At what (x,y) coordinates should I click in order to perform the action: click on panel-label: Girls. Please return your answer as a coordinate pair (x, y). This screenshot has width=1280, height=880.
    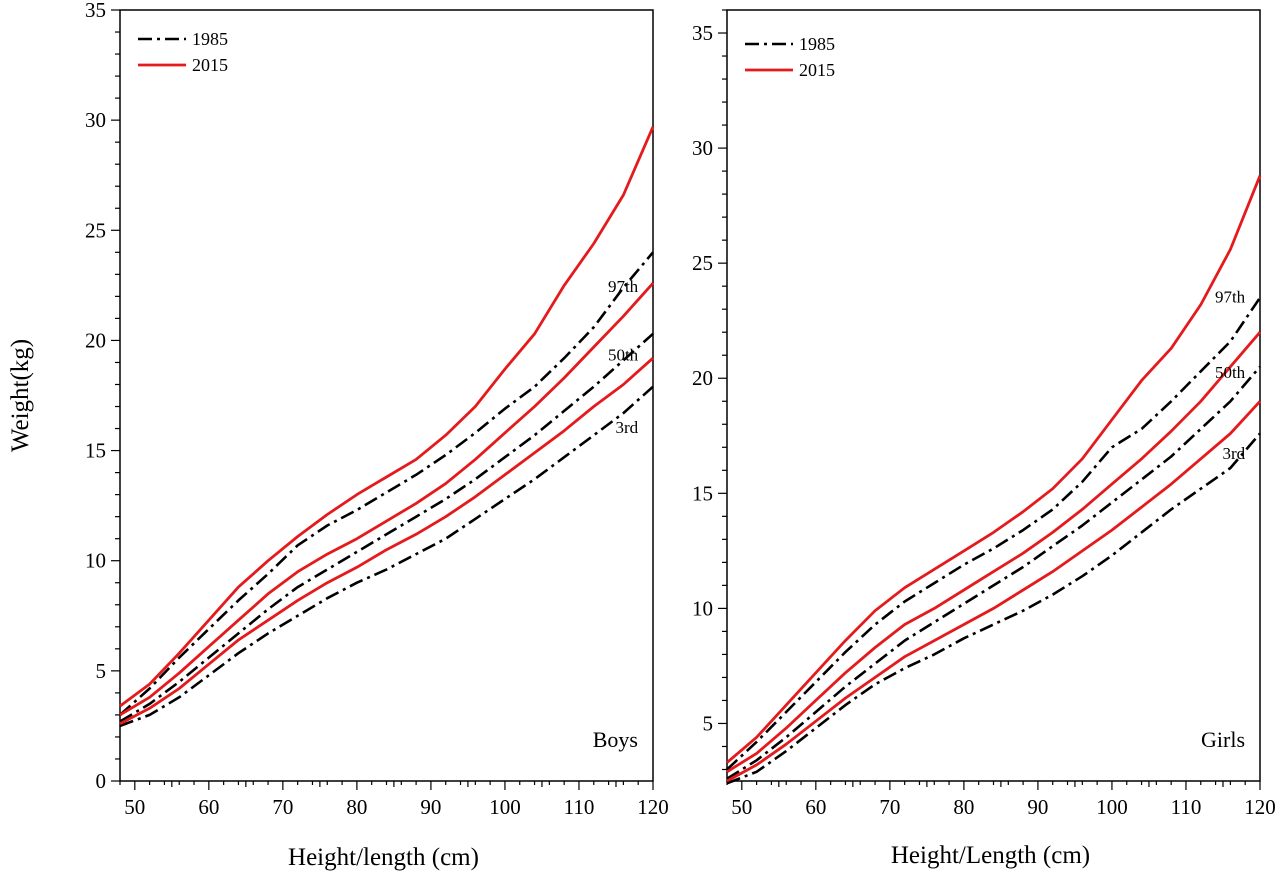
    Looking at the image, I should click on (1223, 739).